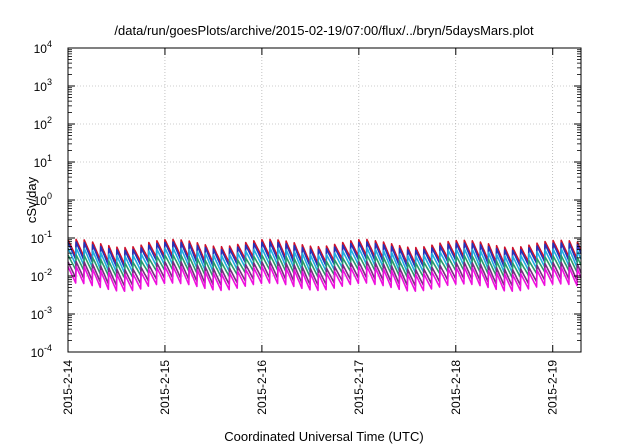  I want to click on x-tick-label: 2015-2-18, so click(456, 387).